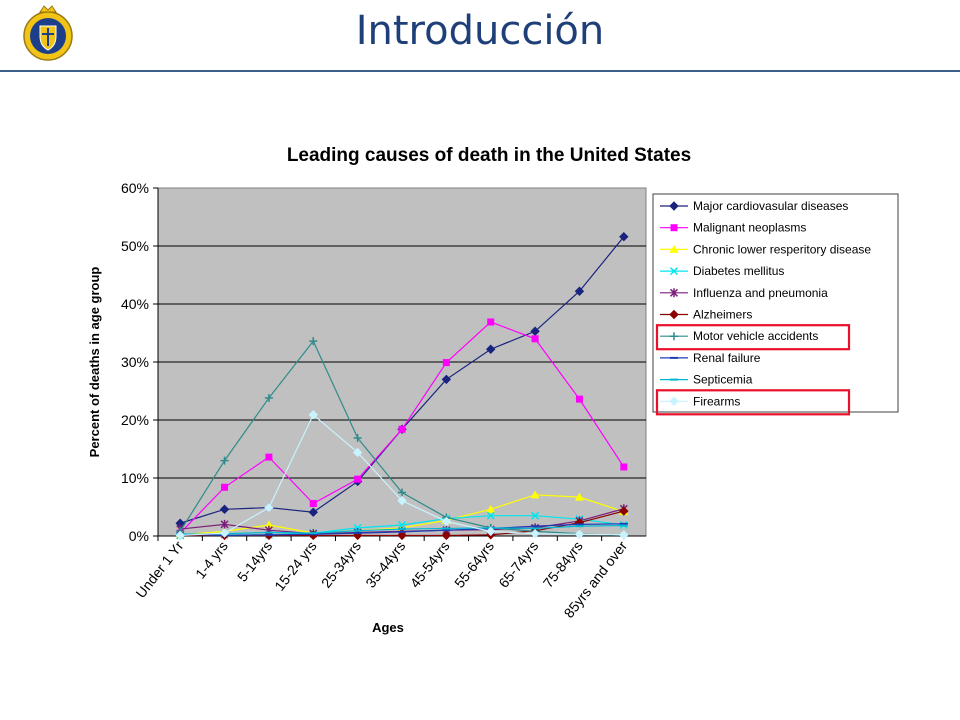 The height and width of the screenshot is (720, 960). Describe the element at coordinates (518, 564) in the screenshot. I see `x-tick-label: 65-74yrs` at that location.